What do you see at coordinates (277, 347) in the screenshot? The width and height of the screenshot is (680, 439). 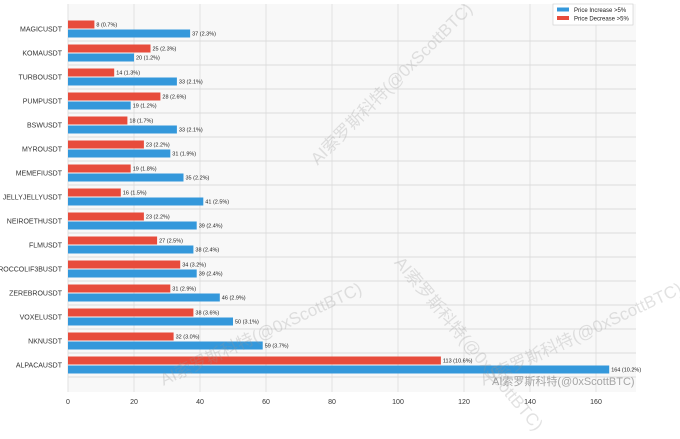 I see `data-label: 59 (3.7%)` at bounding box center [277, 347].